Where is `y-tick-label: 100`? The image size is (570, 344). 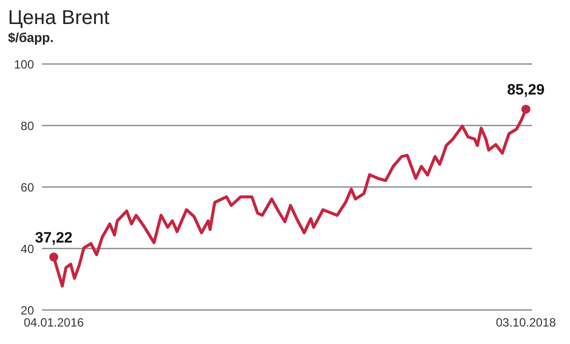
y-tick-label: 100 is located at coordinates (24, 64).